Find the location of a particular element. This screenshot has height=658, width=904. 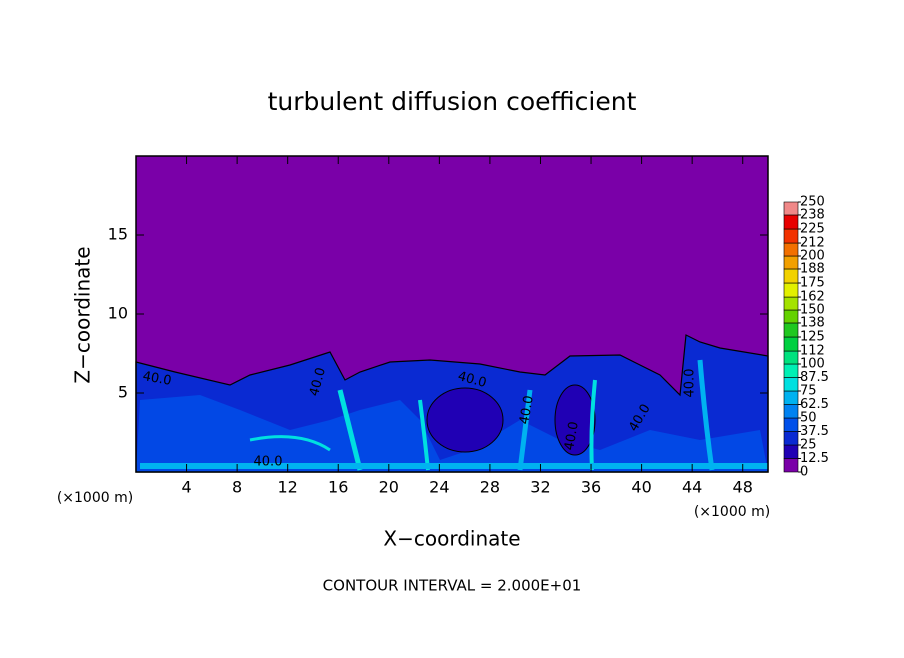

colorbar-tick-label: 238 is located at coordinates (812, 214).